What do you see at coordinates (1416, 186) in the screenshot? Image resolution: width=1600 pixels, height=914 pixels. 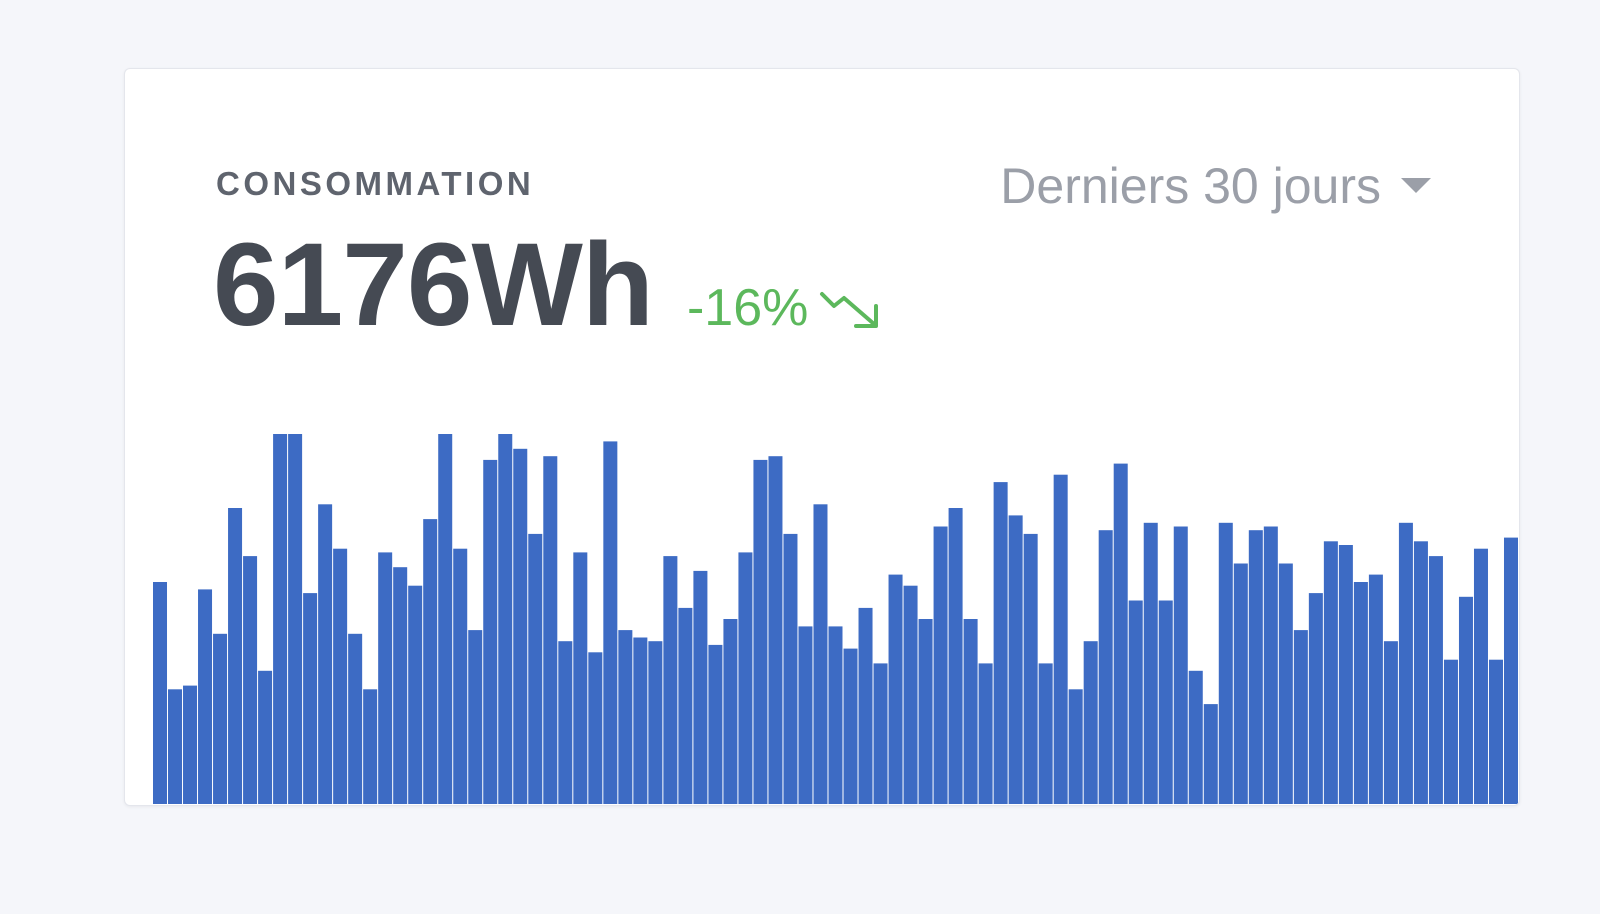 I see `caret-down-icon` at bounding box center [1416, 186].